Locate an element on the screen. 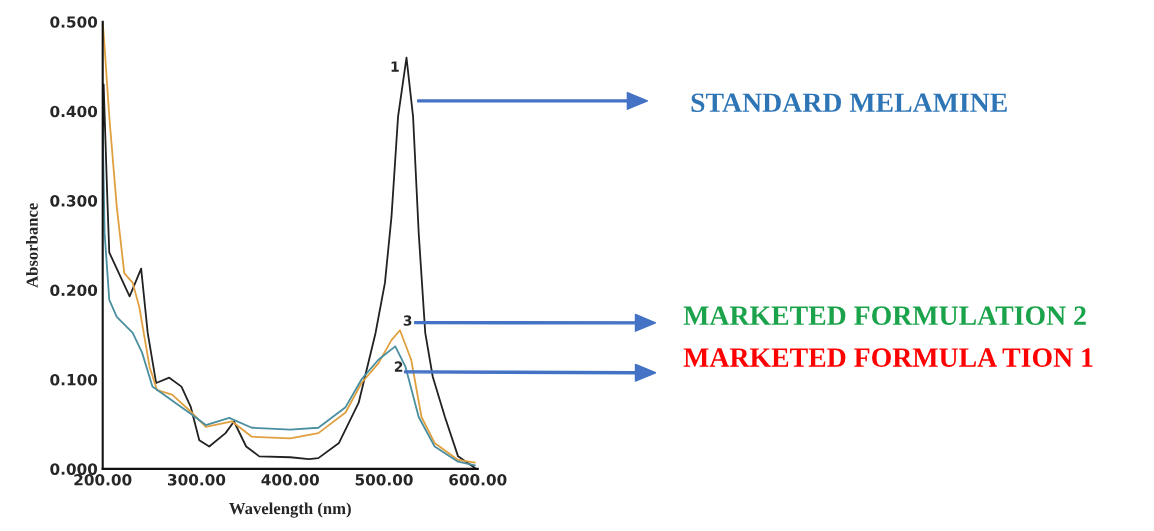 The width and height of the screenshot is (1154, 531). x-tick-label: 500.00 is located at coordinates (384, 480).